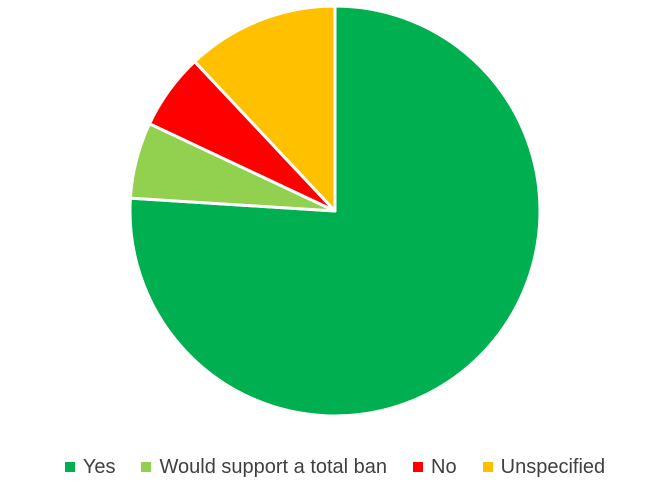  Describe the element at coordinates (69, 467) in the screenshot. I see `legend-swatch-yes` at that location.